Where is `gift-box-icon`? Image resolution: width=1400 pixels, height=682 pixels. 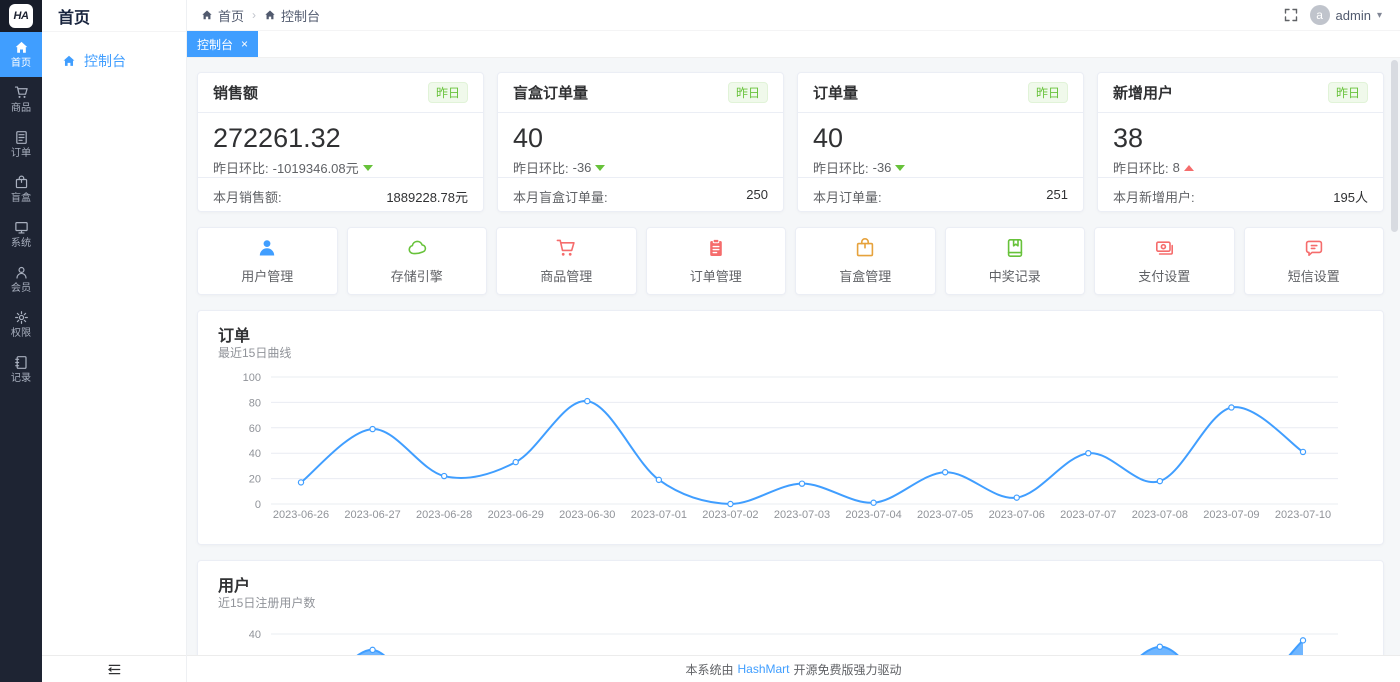
gift-box-icon is located at coordinates (865, 247).